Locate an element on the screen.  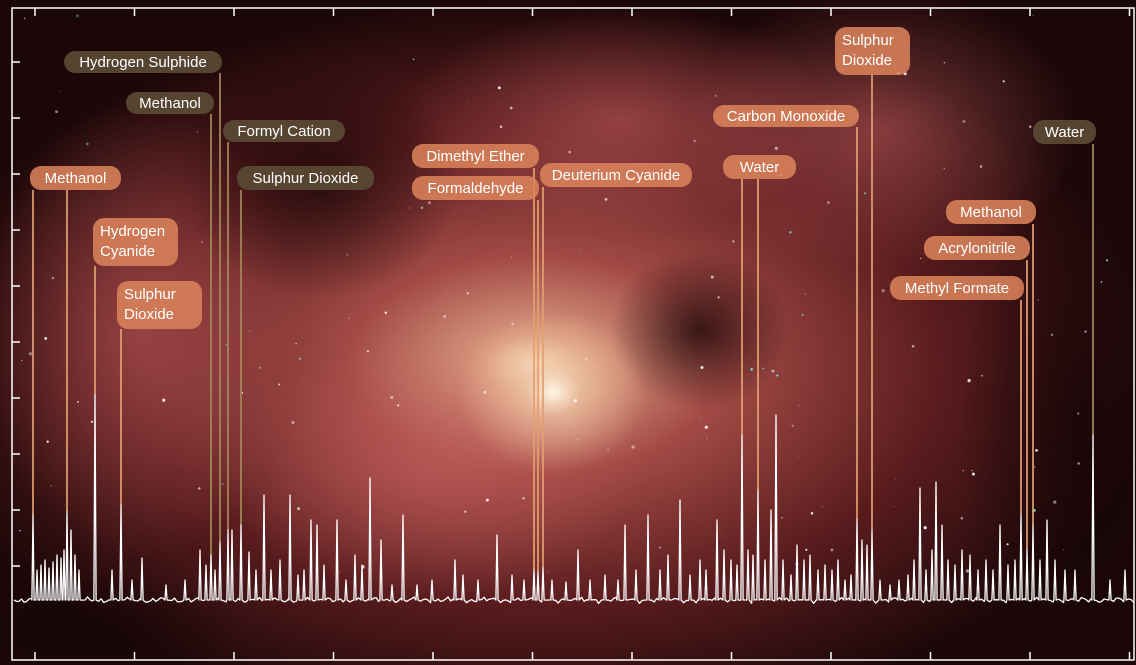
annotation-text: Methyl Formate is located at coordinates (957, 288).